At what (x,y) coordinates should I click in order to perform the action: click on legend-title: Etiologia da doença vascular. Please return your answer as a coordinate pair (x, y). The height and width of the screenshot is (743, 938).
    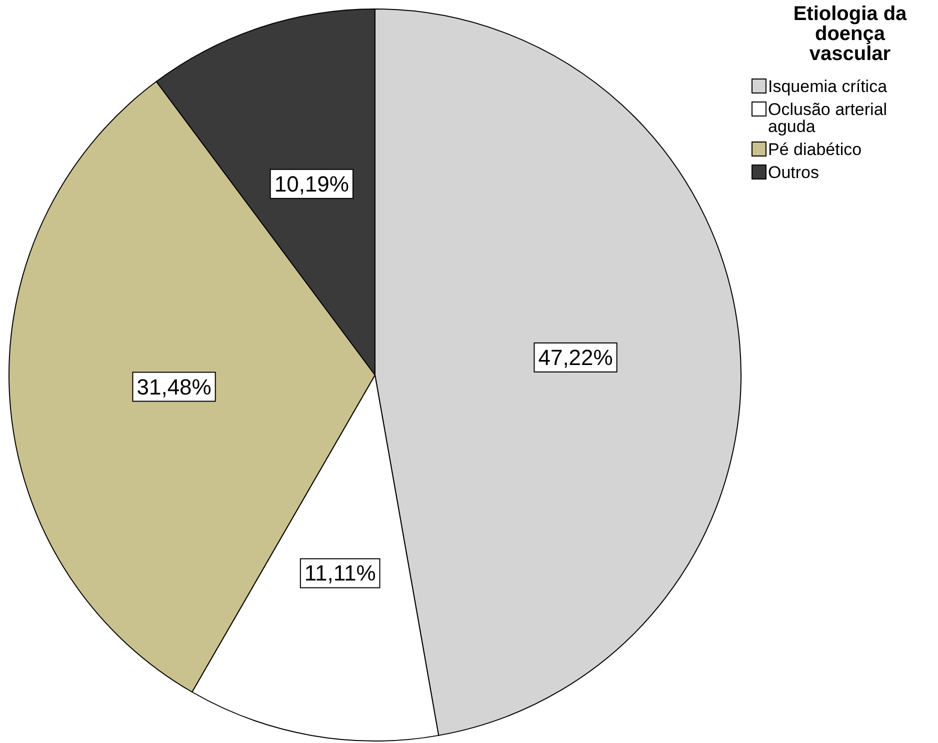
    Looking at the image, I should click on (850, 34).